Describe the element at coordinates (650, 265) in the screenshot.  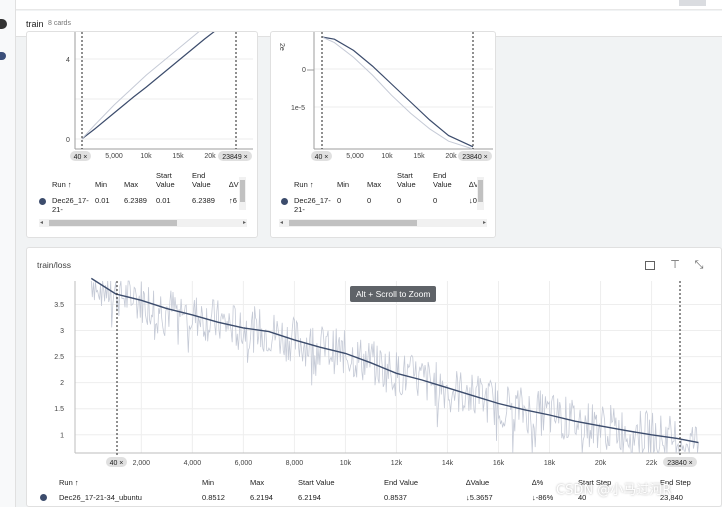
I see `fit-to-data-icon` at that location.